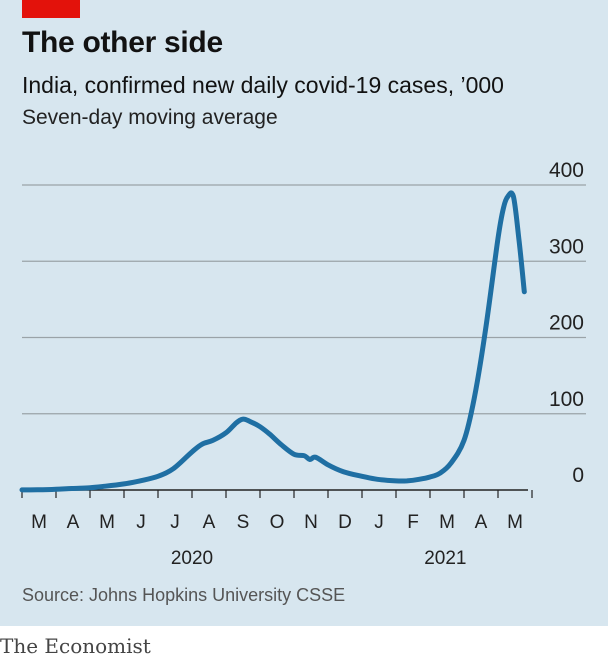 This screenshot has width=608, height=662. What do you see at coordinates (445, 558) in the screenshot?
I see `year-label-2021: 2021` at bounding box center [445, 558].